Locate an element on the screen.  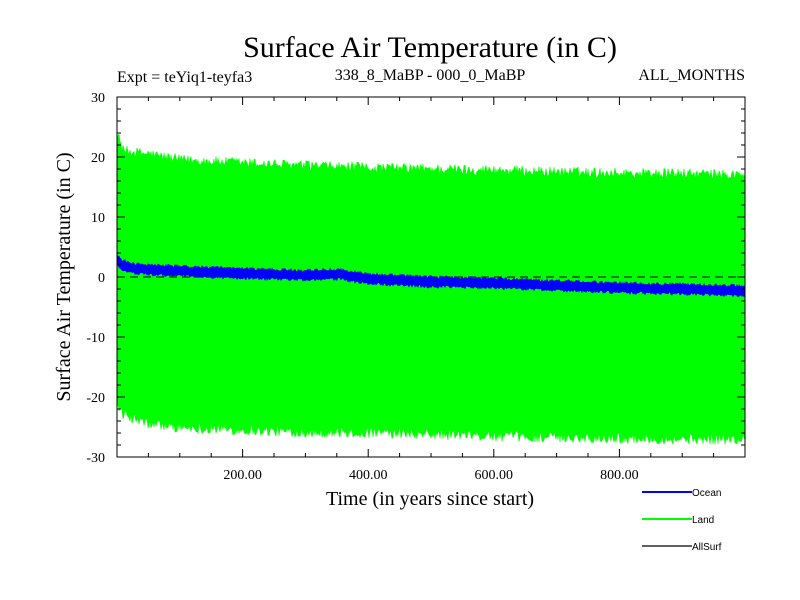
y-tick-label: 30 is located at coordinates (98, 98).